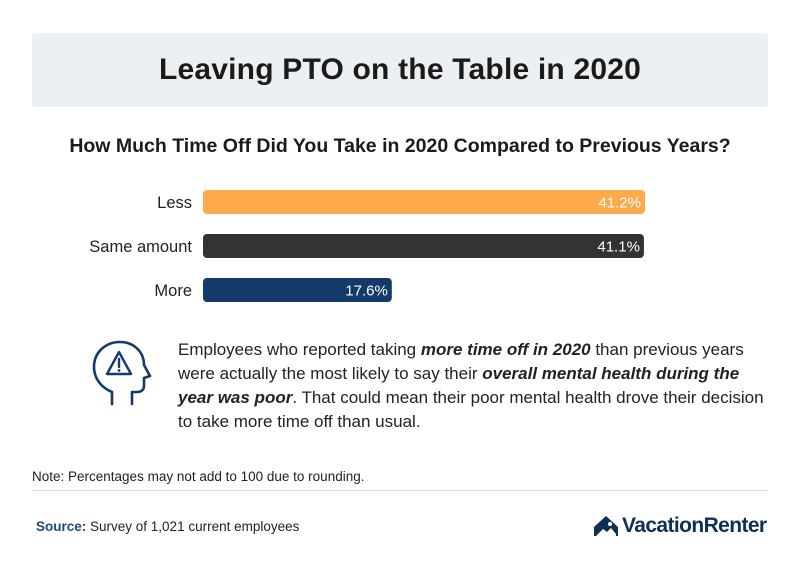 Image resolution: width=800 pixels, height=563 pixels. What do you see at coordinates (505, 349) in the screenshot?
I see `callout-highlight: more time off in 2020` at bounding box center [505, 349].